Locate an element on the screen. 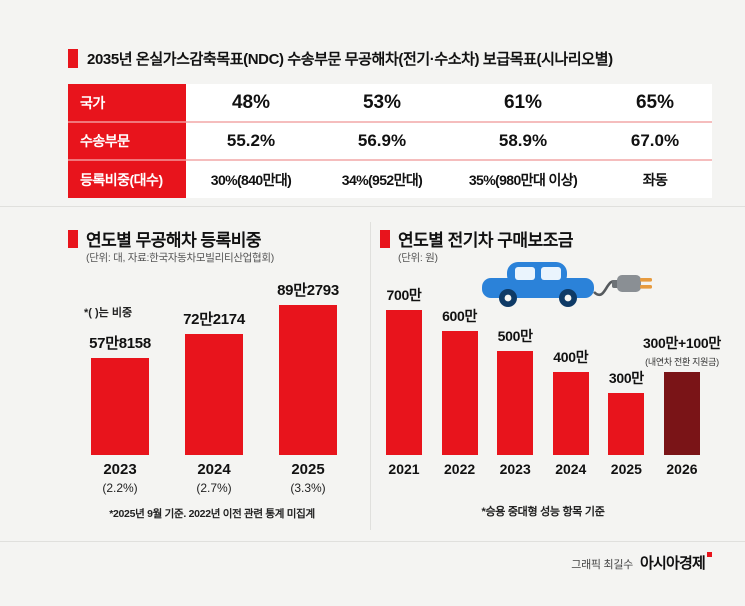 The height and width of the screenshot is (606, 745). right-chart-axis: 2021 2022 2023 2024 2025 2026 is located at coordinates (543, 469).